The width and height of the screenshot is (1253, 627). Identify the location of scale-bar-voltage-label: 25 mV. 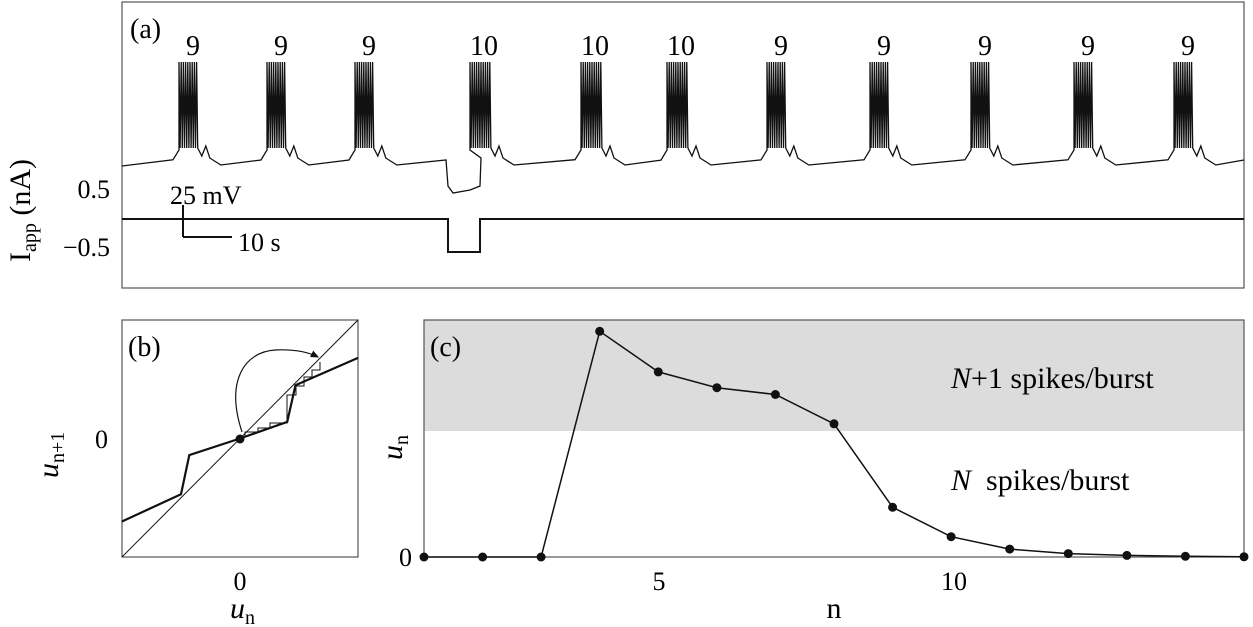
(206, 195).